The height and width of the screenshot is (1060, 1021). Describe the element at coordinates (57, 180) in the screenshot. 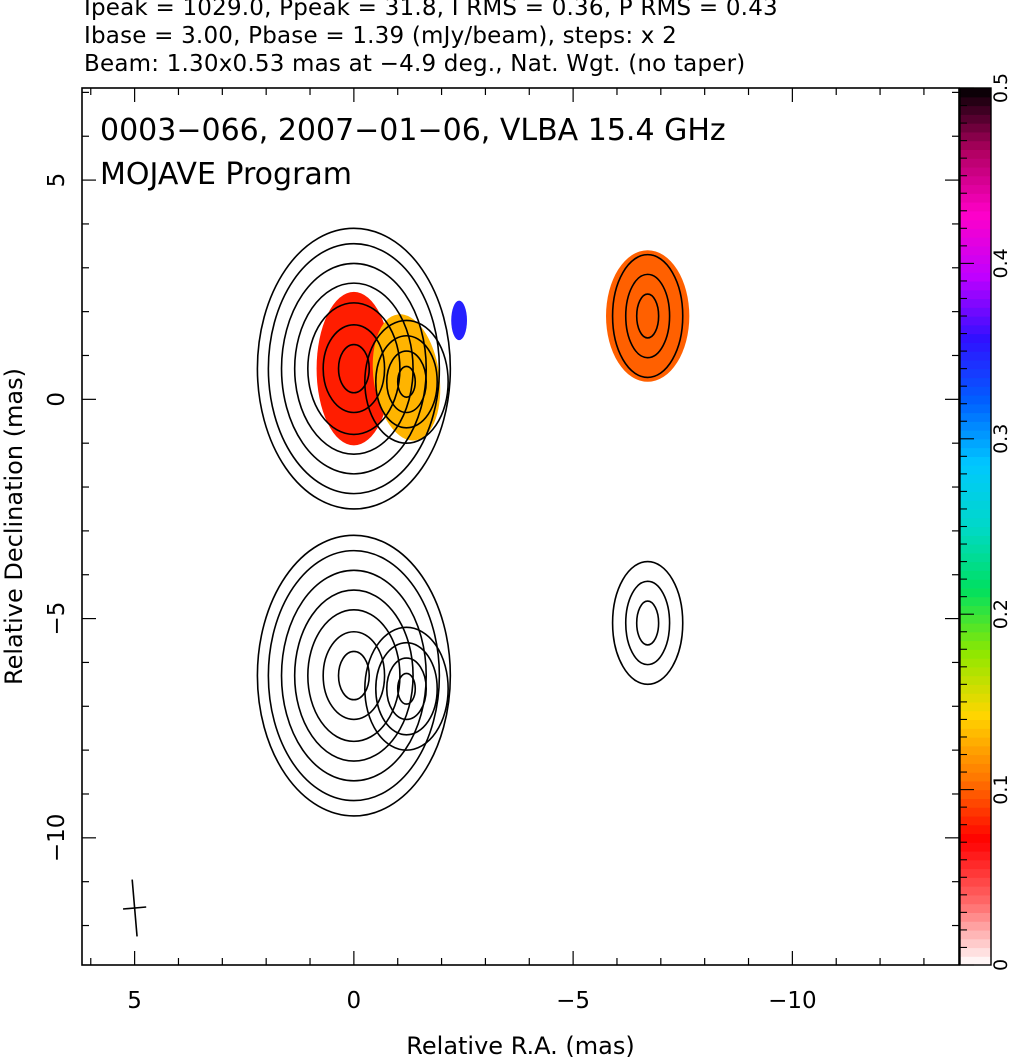

I see `y-tick-label: 5` at that location.